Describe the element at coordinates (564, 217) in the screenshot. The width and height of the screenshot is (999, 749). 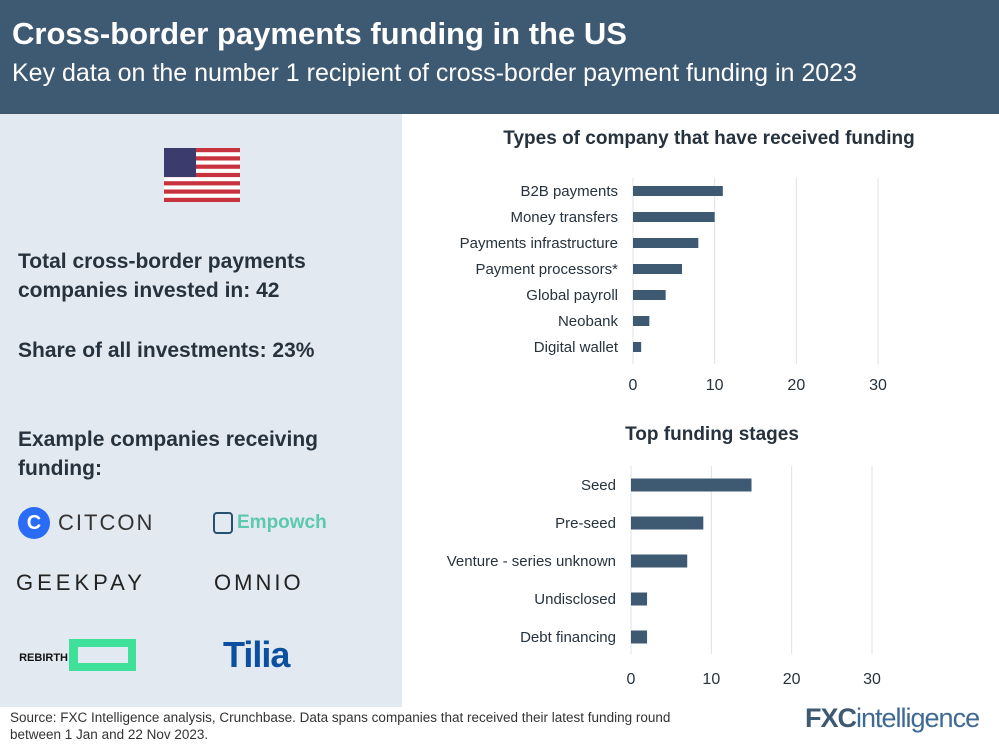
I see `category-label: Money transfers` at that location.